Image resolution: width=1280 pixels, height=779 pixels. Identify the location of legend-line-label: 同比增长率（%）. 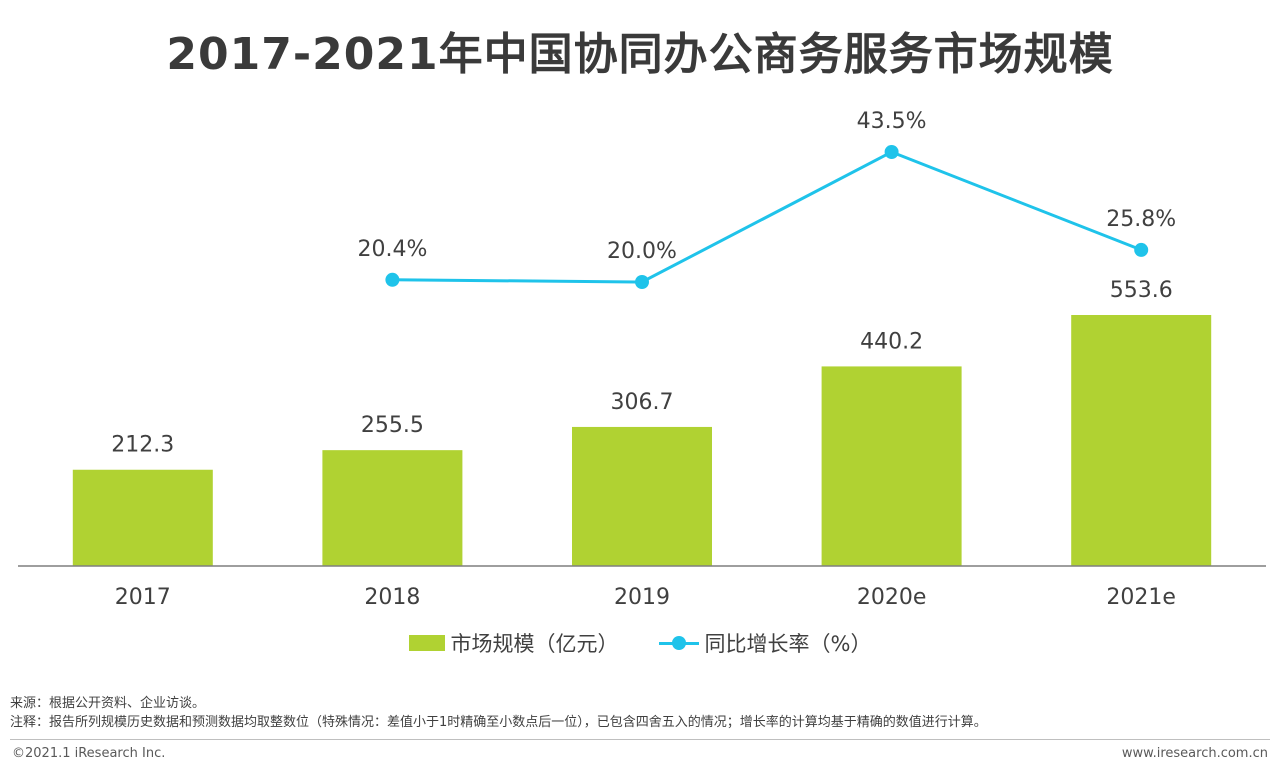
(788, 644).